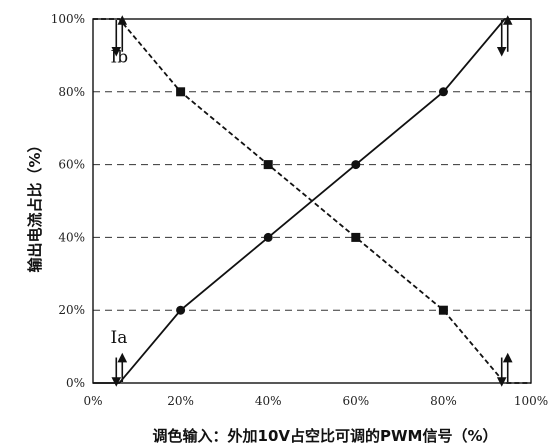 This screenshot has width=552, height=448. What do you see at coordinates (268, 401) in the screenshot?
I see `x-tick-label: 40%` at bounding box center [268, 401].